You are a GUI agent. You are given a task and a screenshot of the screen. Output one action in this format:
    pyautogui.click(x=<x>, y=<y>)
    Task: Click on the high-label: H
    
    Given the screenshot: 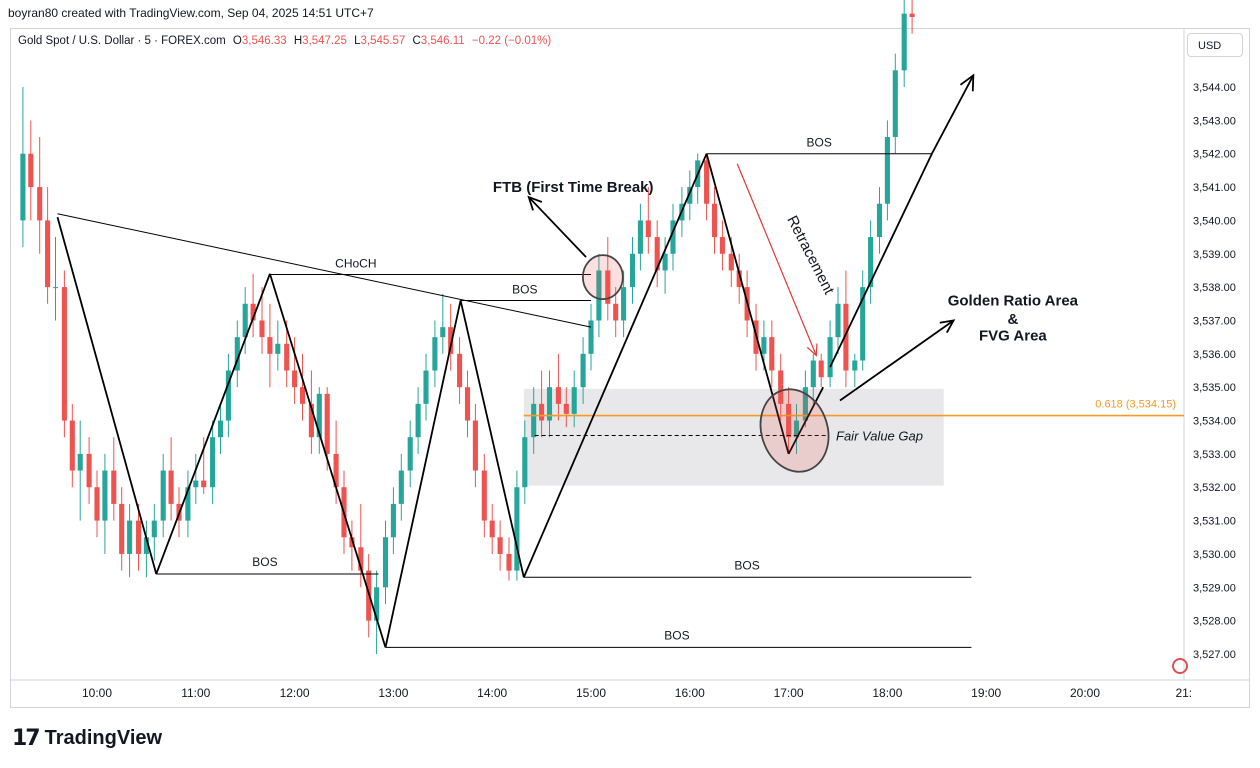 What is the action you would take?
    pyautogui.click(x=298, y=41)
    